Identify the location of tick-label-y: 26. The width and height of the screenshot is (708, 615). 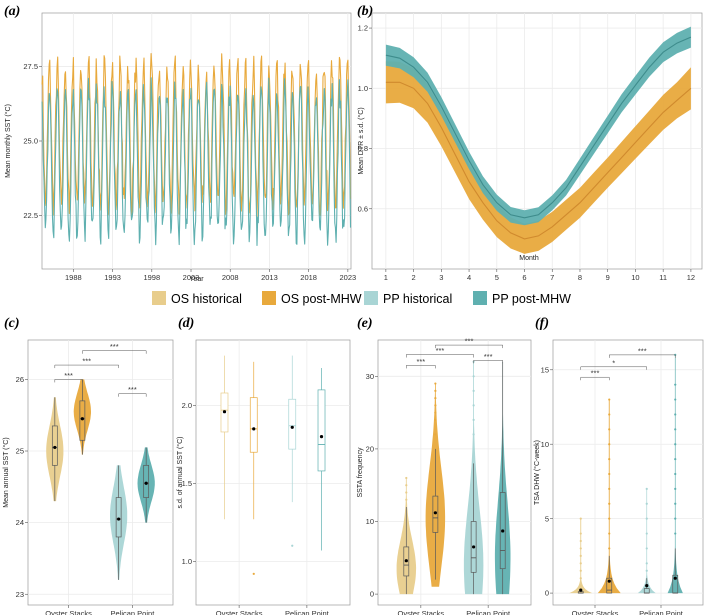
(20, 379).